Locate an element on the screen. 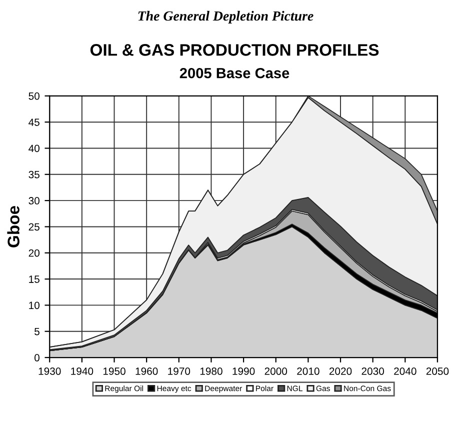  y-tick-label: 0 is located at coordinates (37, 358).